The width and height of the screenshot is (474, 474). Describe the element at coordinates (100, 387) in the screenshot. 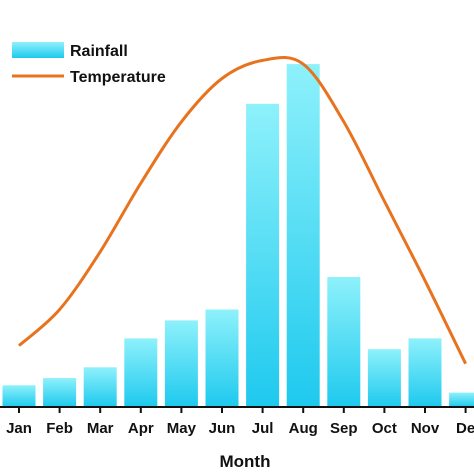

I see `rainfall-bar-mar` at that location.